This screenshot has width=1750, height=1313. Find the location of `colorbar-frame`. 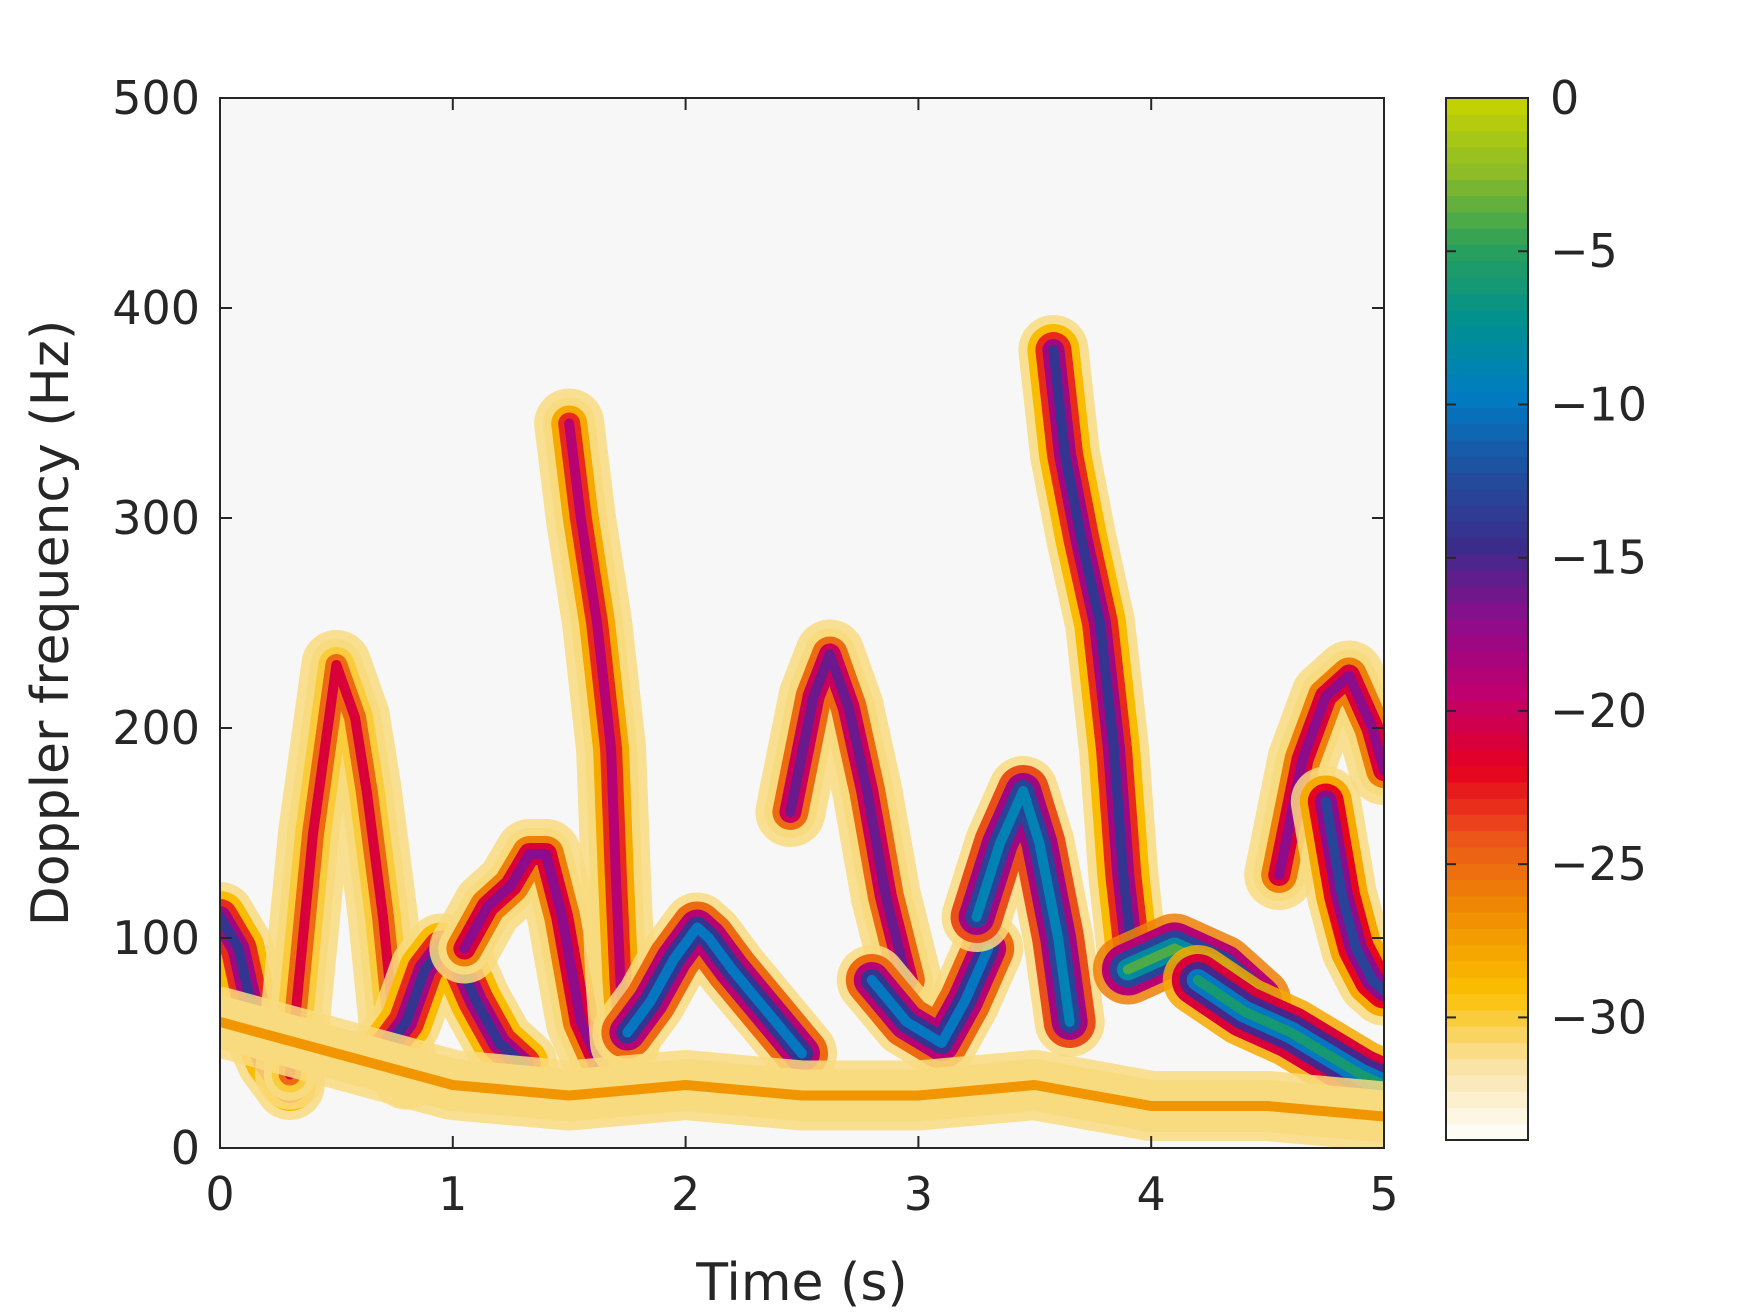

colorbar-frame is located at coordinates (1487, 619).